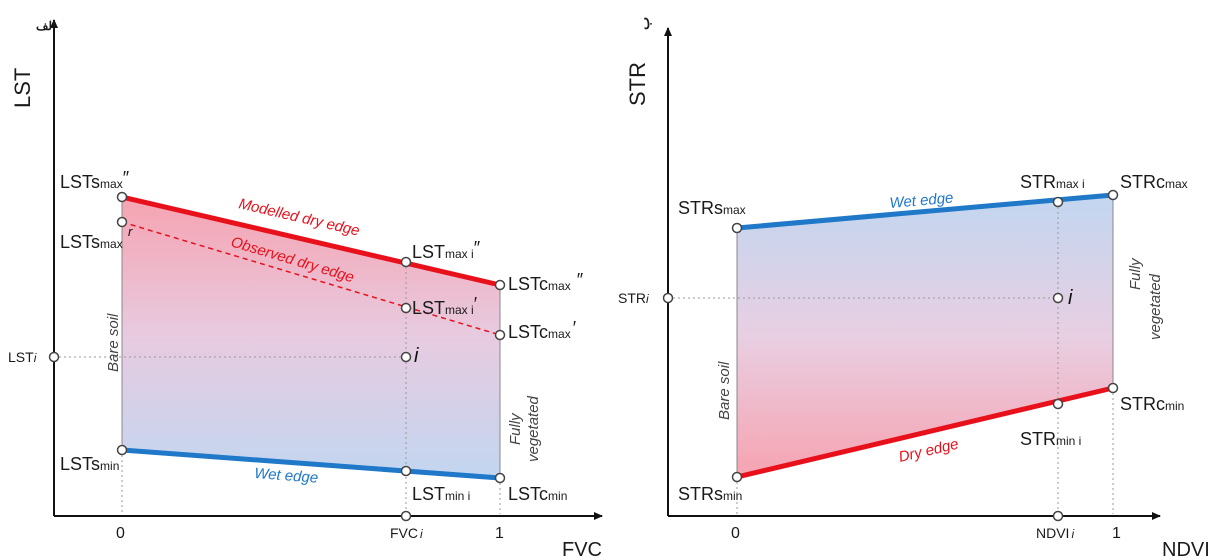 This screenshot has height=560, width=1226. Describe the element at coordinates (1058, 404) in the screenshot. I see `right-point-str-min` at that location.